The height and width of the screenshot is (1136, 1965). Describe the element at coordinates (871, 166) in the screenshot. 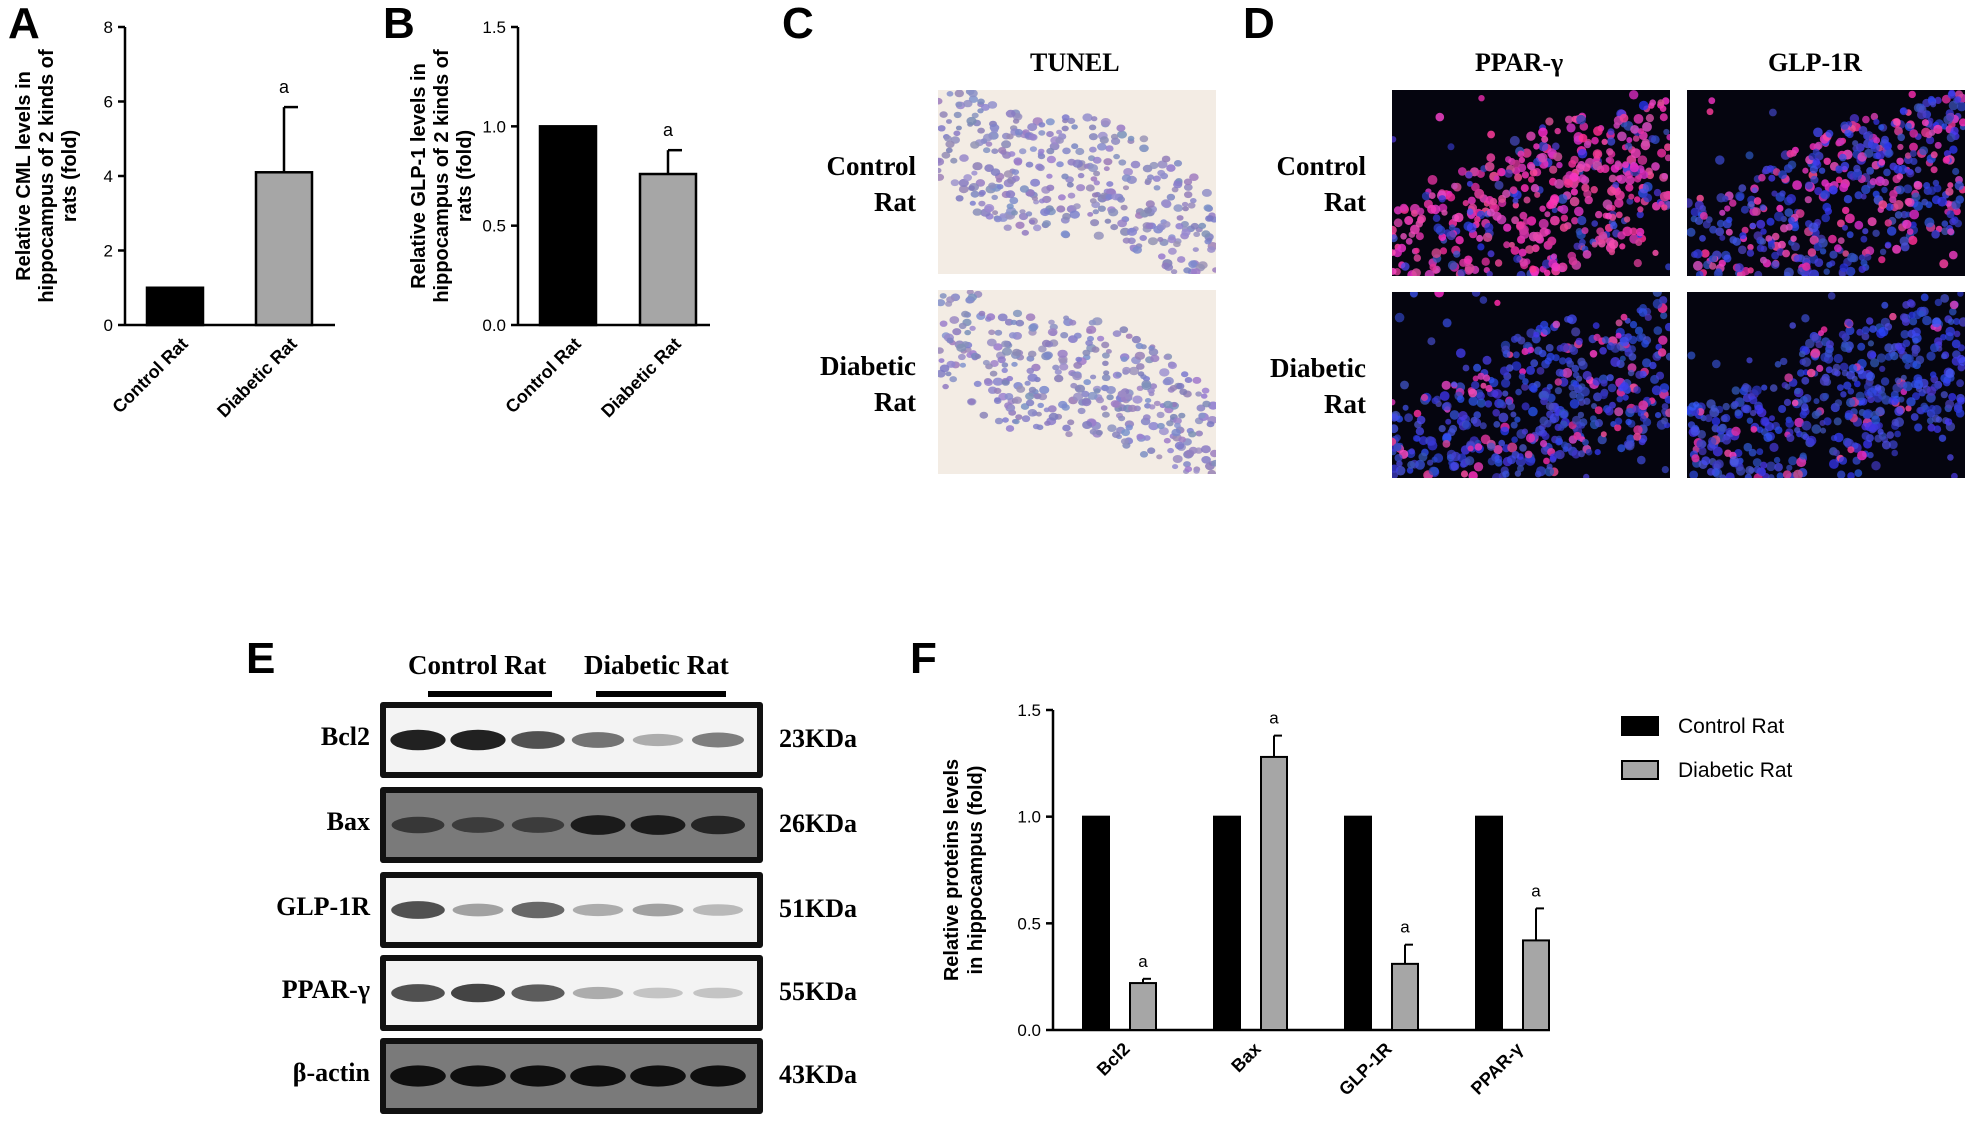

I see `tunel-row-label-control-line1: Control` at that location.